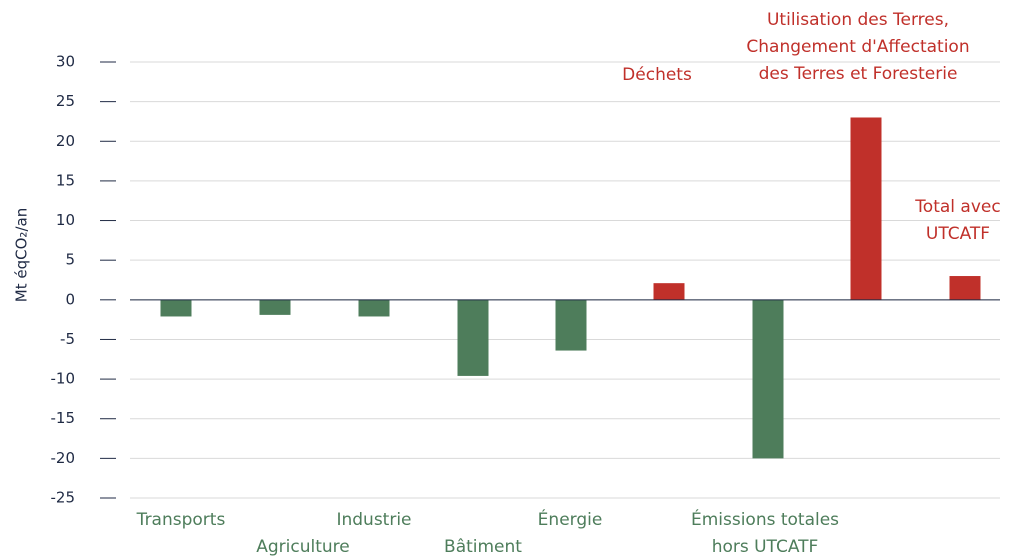 The width and height of the screenshot is (1013, 556). I want to click on category-label: Déchets, so click(657, 75).